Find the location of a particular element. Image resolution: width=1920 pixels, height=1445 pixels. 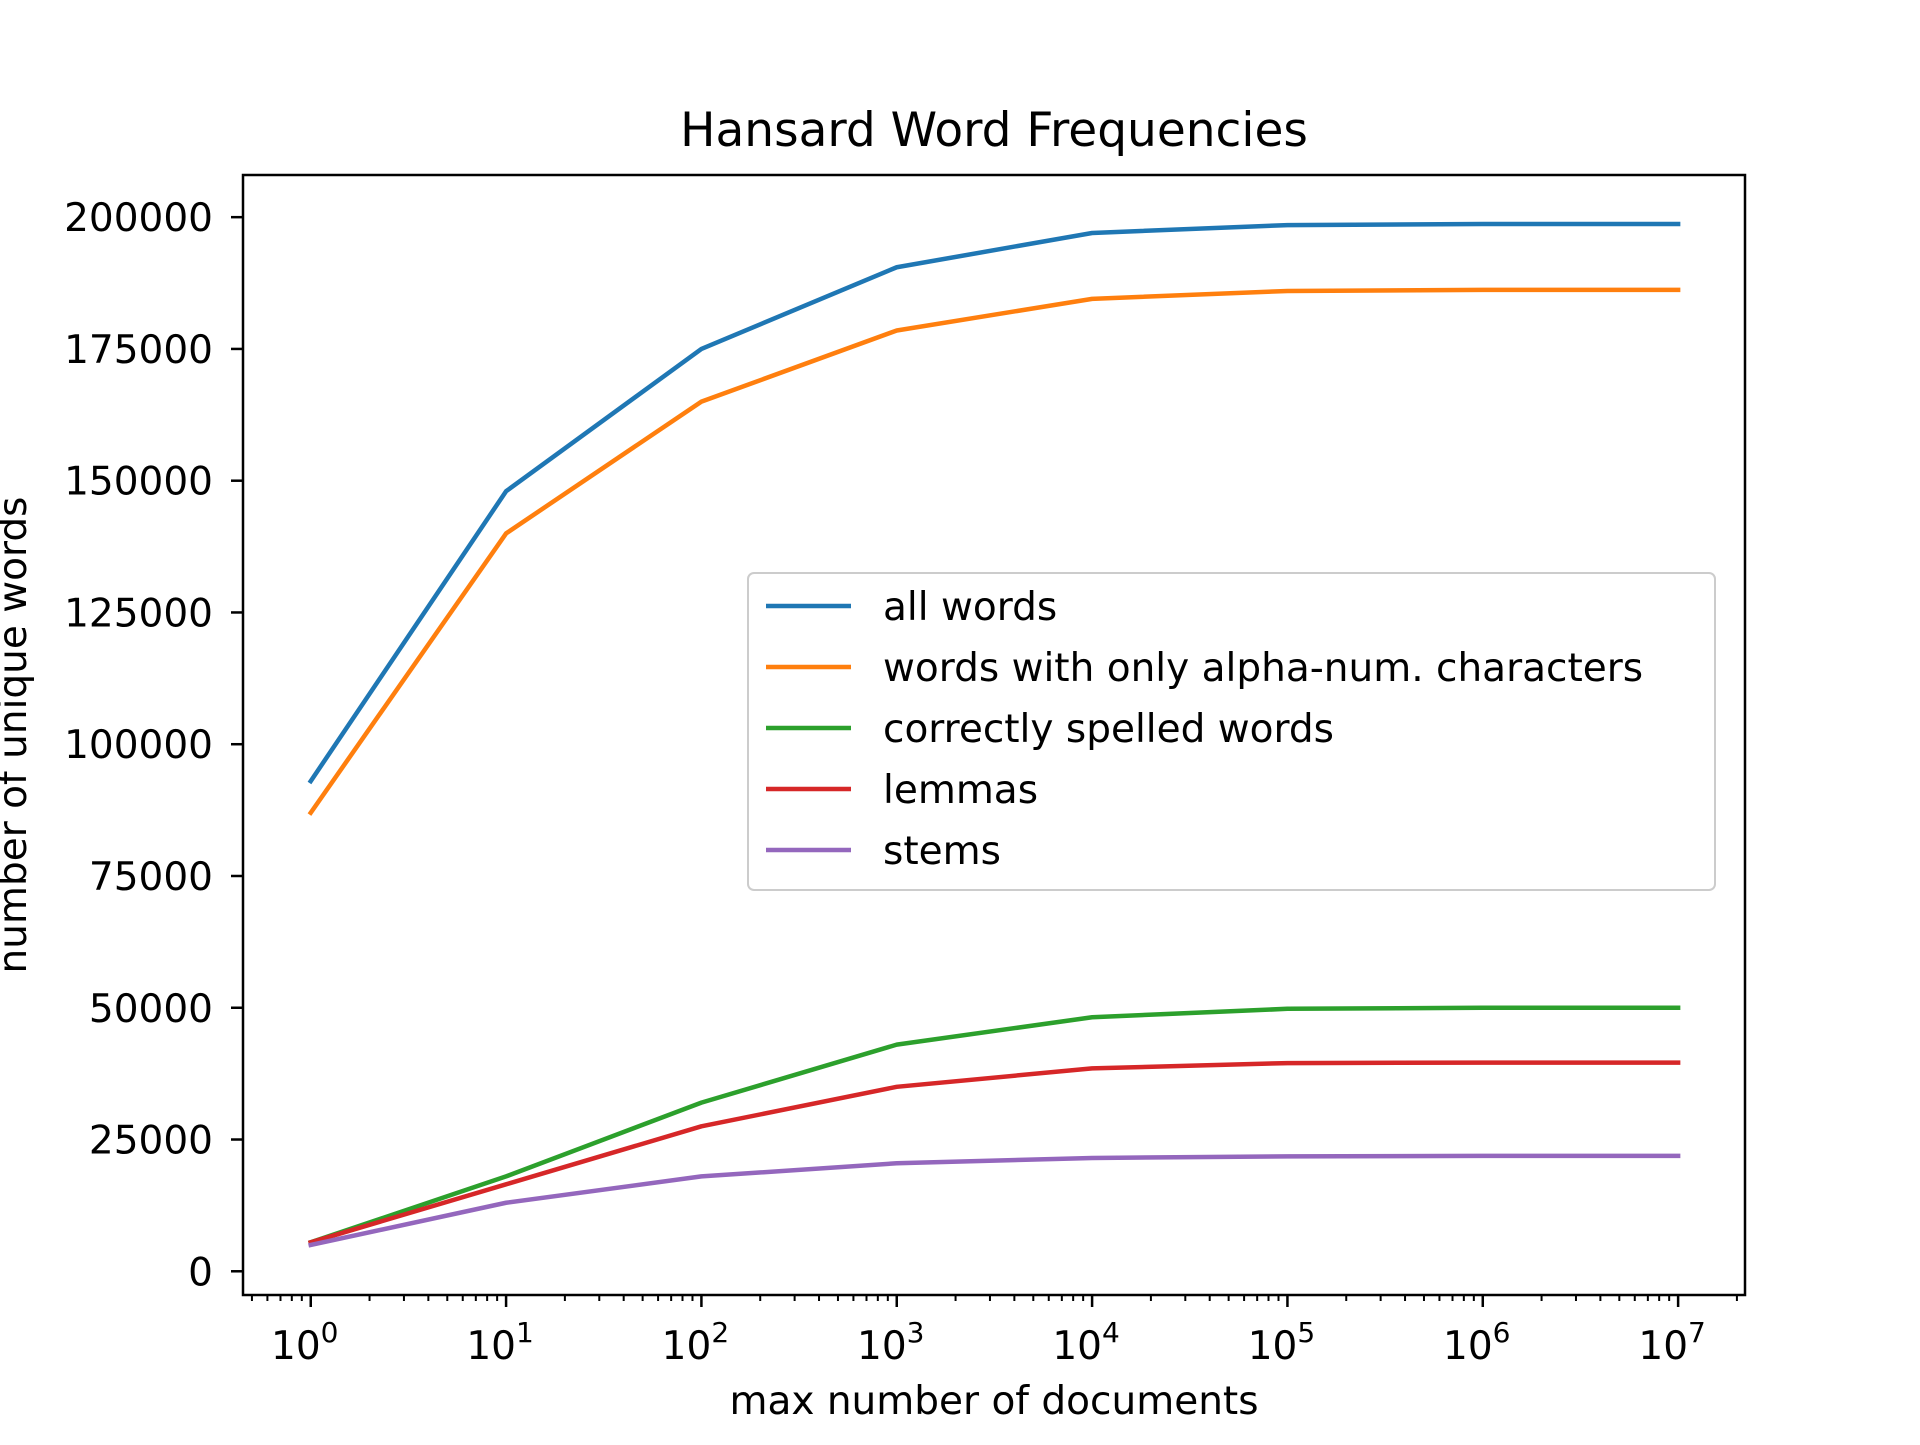

x-tick-label: 10⁵ is located at coordinates (1281, 1342).